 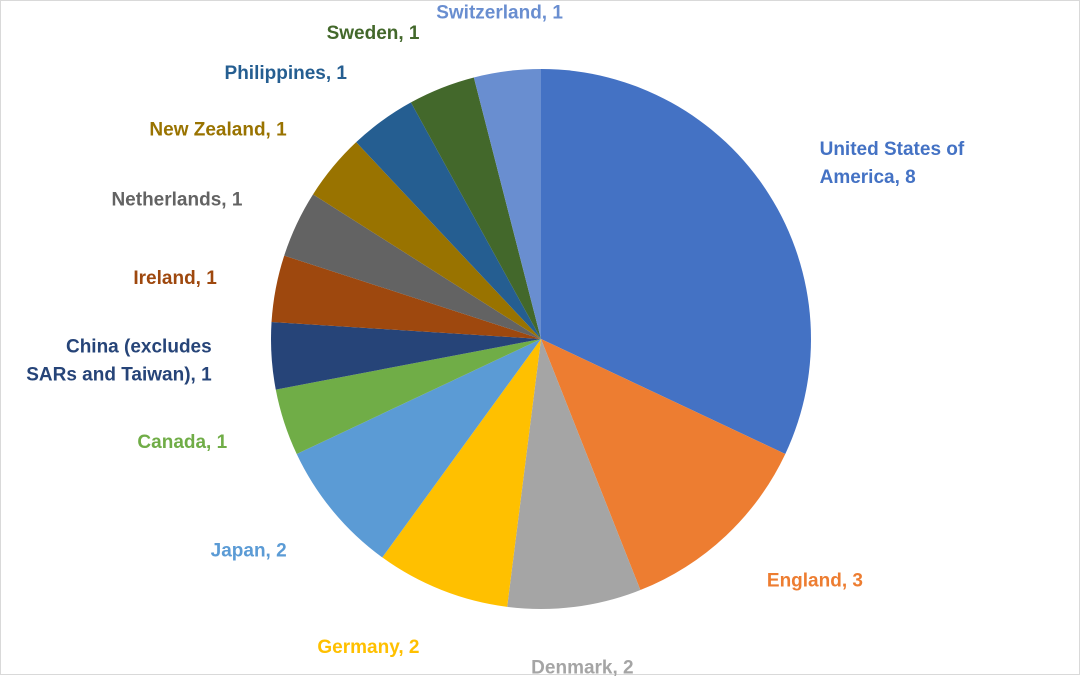 What do you see at coordinates (663, 465) in the screenshot?
I see `pie-slice-england` at bounding box center [663, 465].